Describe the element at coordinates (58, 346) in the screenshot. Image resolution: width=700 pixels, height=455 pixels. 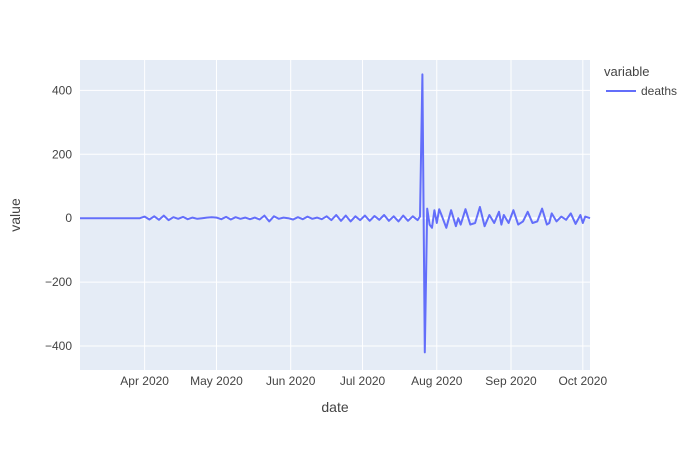
I see `y-tick-label: −400` at that location.